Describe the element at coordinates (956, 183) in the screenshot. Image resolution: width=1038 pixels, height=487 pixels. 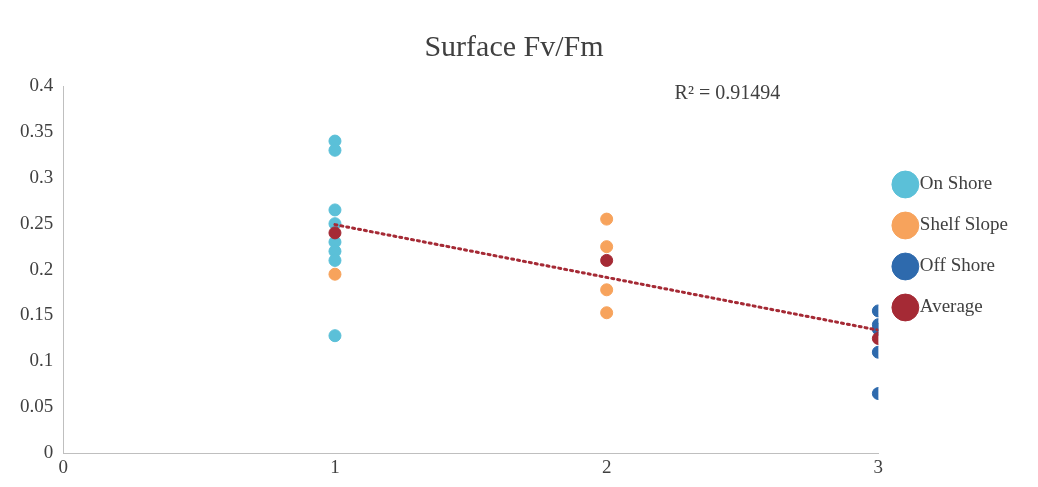
I see `legend-label: On Shore` at that location.